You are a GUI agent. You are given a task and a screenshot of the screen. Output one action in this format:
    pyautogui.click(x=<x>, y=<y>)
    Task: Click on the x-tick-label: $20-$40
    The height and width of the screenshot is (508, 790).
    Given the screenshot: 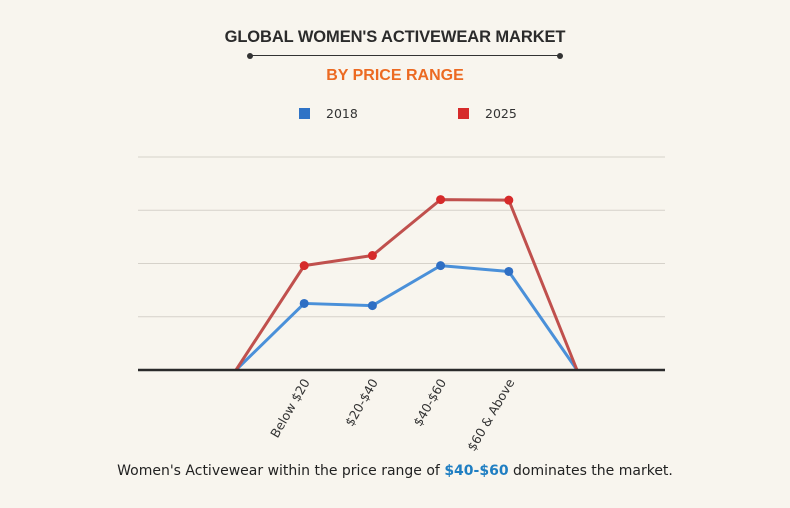 What is the action you would take?
    pyautogui.click(x=361, y=402)
    